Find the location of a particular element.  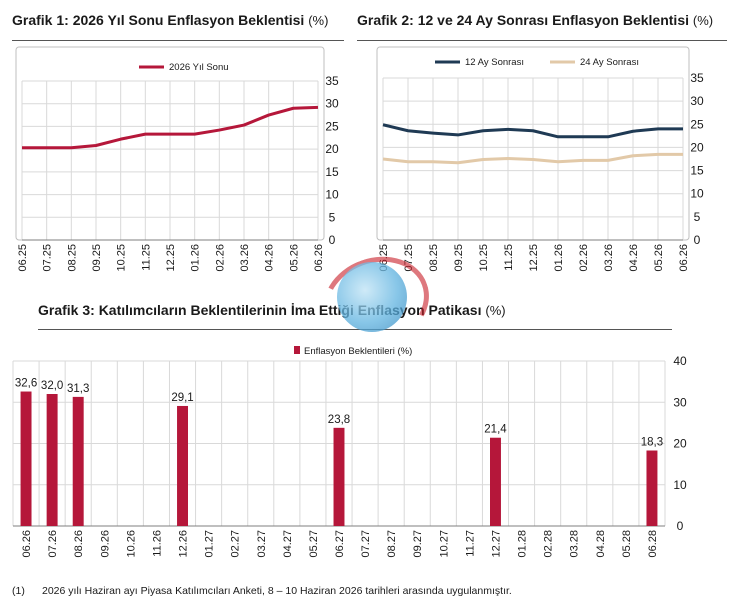

chart1-x-tick-label: 06.25 is located at coordinates (23, 258).